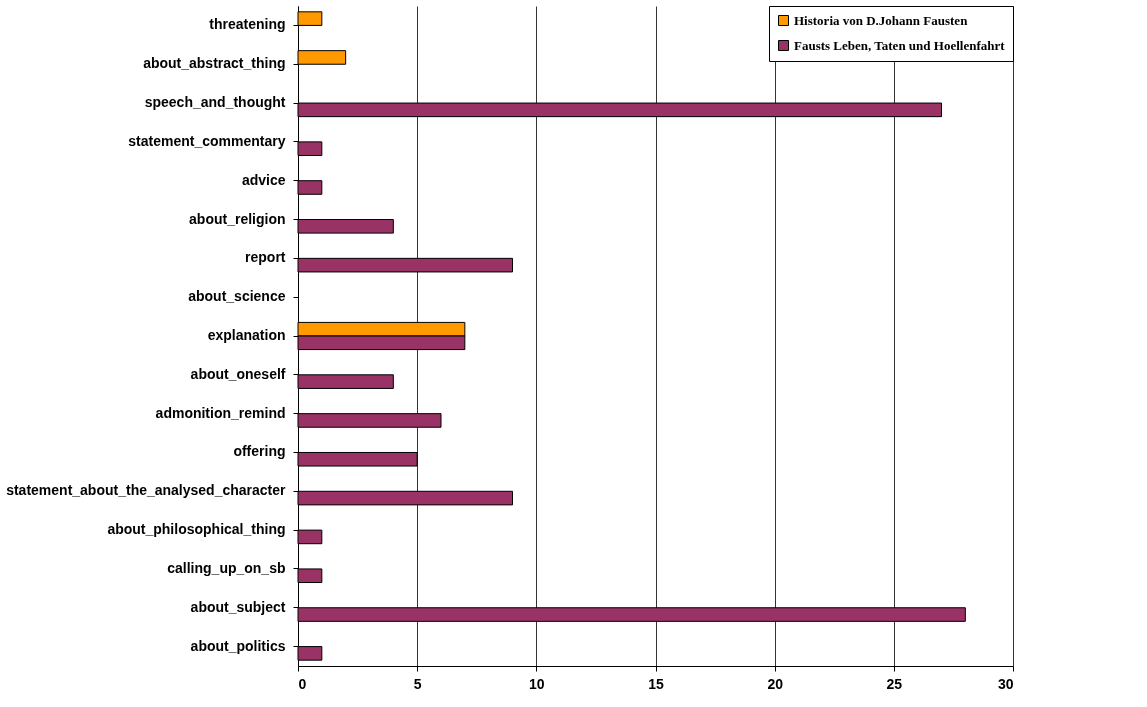 This screenshot has height=707, width=1147. What do you see at coordinates (265, 257) in the screenshot?
I see `y-tick-label: report` at bounding box center [265, 257].